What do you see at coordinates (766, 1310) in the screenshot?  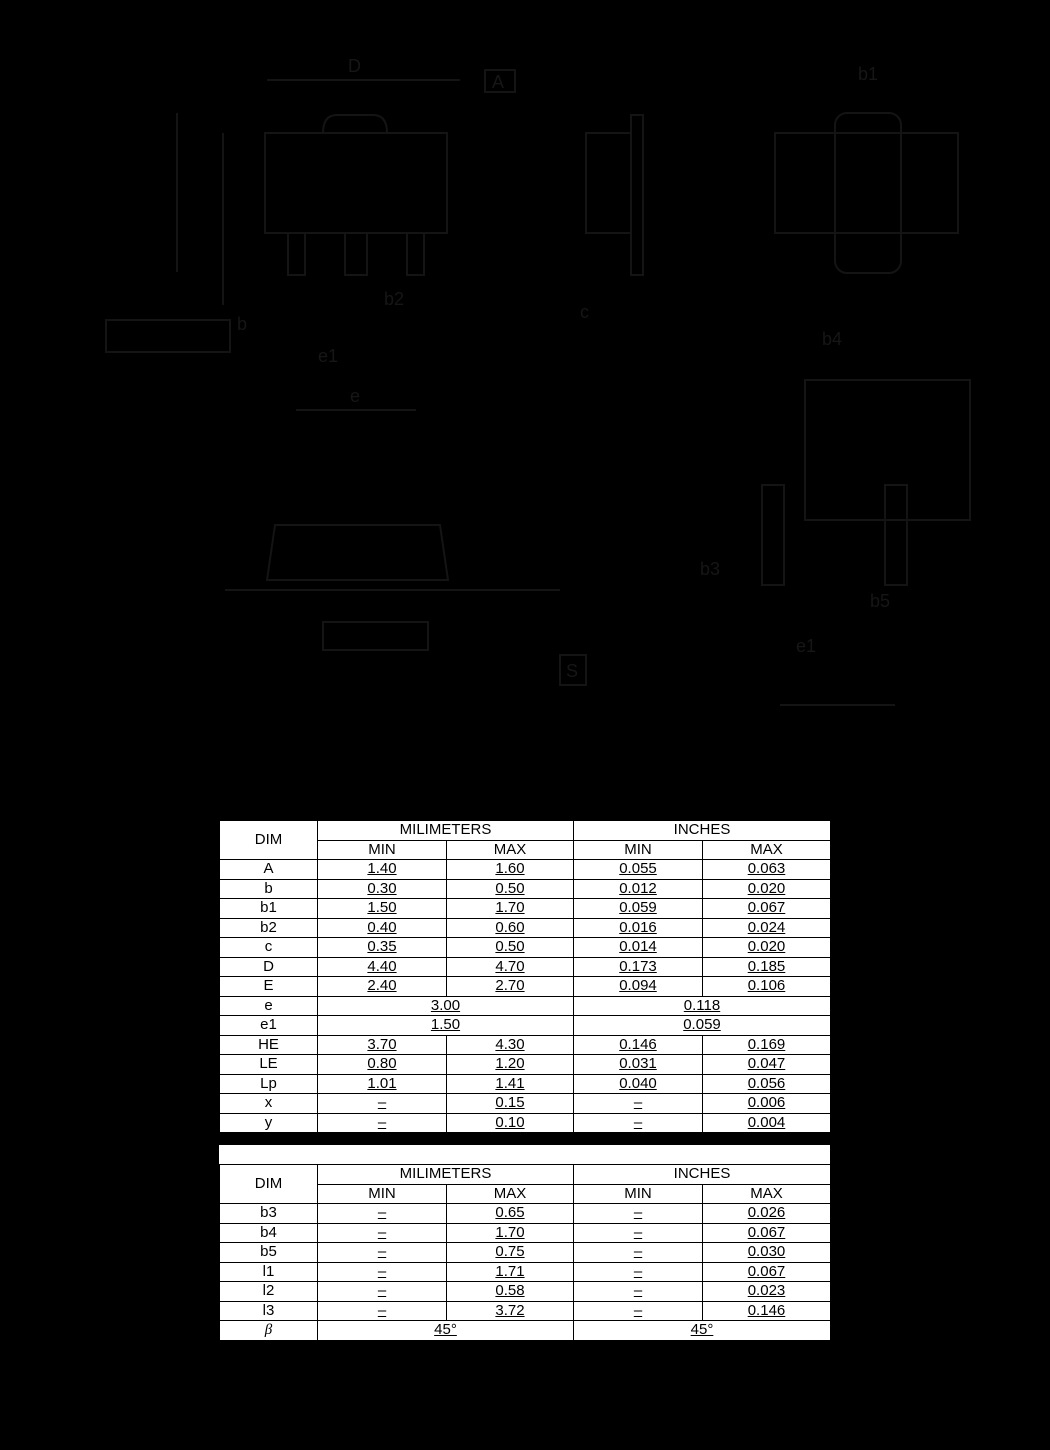 I see `value-cell: 0.146` at bounding box center [766, 1310].